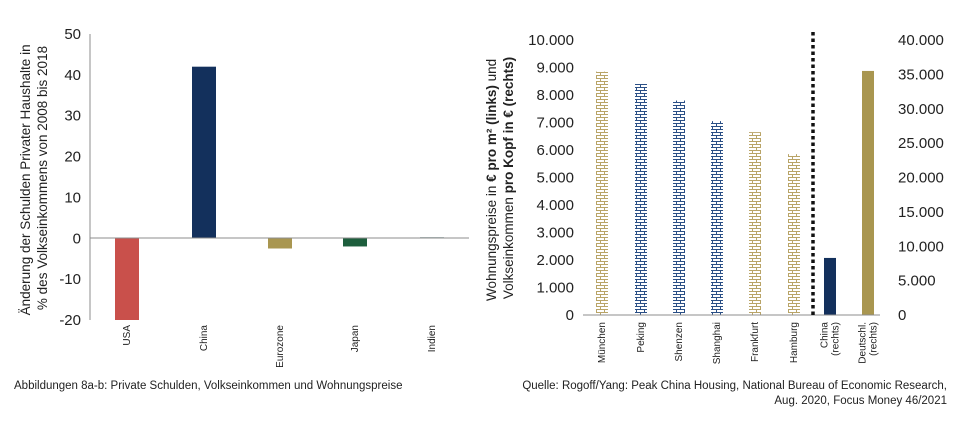 This screenshot has width=963, height=423. I want to click on chart-a-category-label: Eurozone, so click(280, 346).